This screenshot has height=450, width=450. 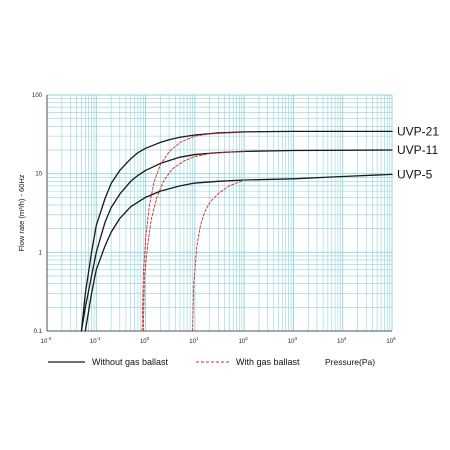 What do you see at coordinates (95, 340) in the screenshot?
I see `x-tick-label: 10⁻¹` at bounding box center [95, 340].